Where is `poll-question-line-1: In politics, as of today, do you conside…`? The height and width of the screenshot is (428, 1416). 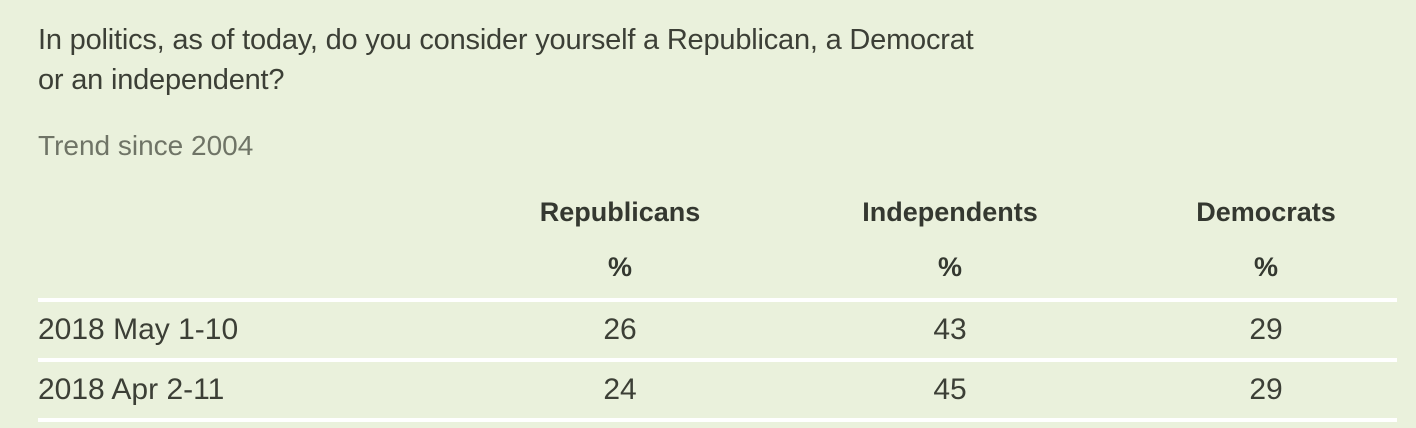 poll-question-line-1: In politics, as of today, do you conside… is located at coordinates (506, 40).